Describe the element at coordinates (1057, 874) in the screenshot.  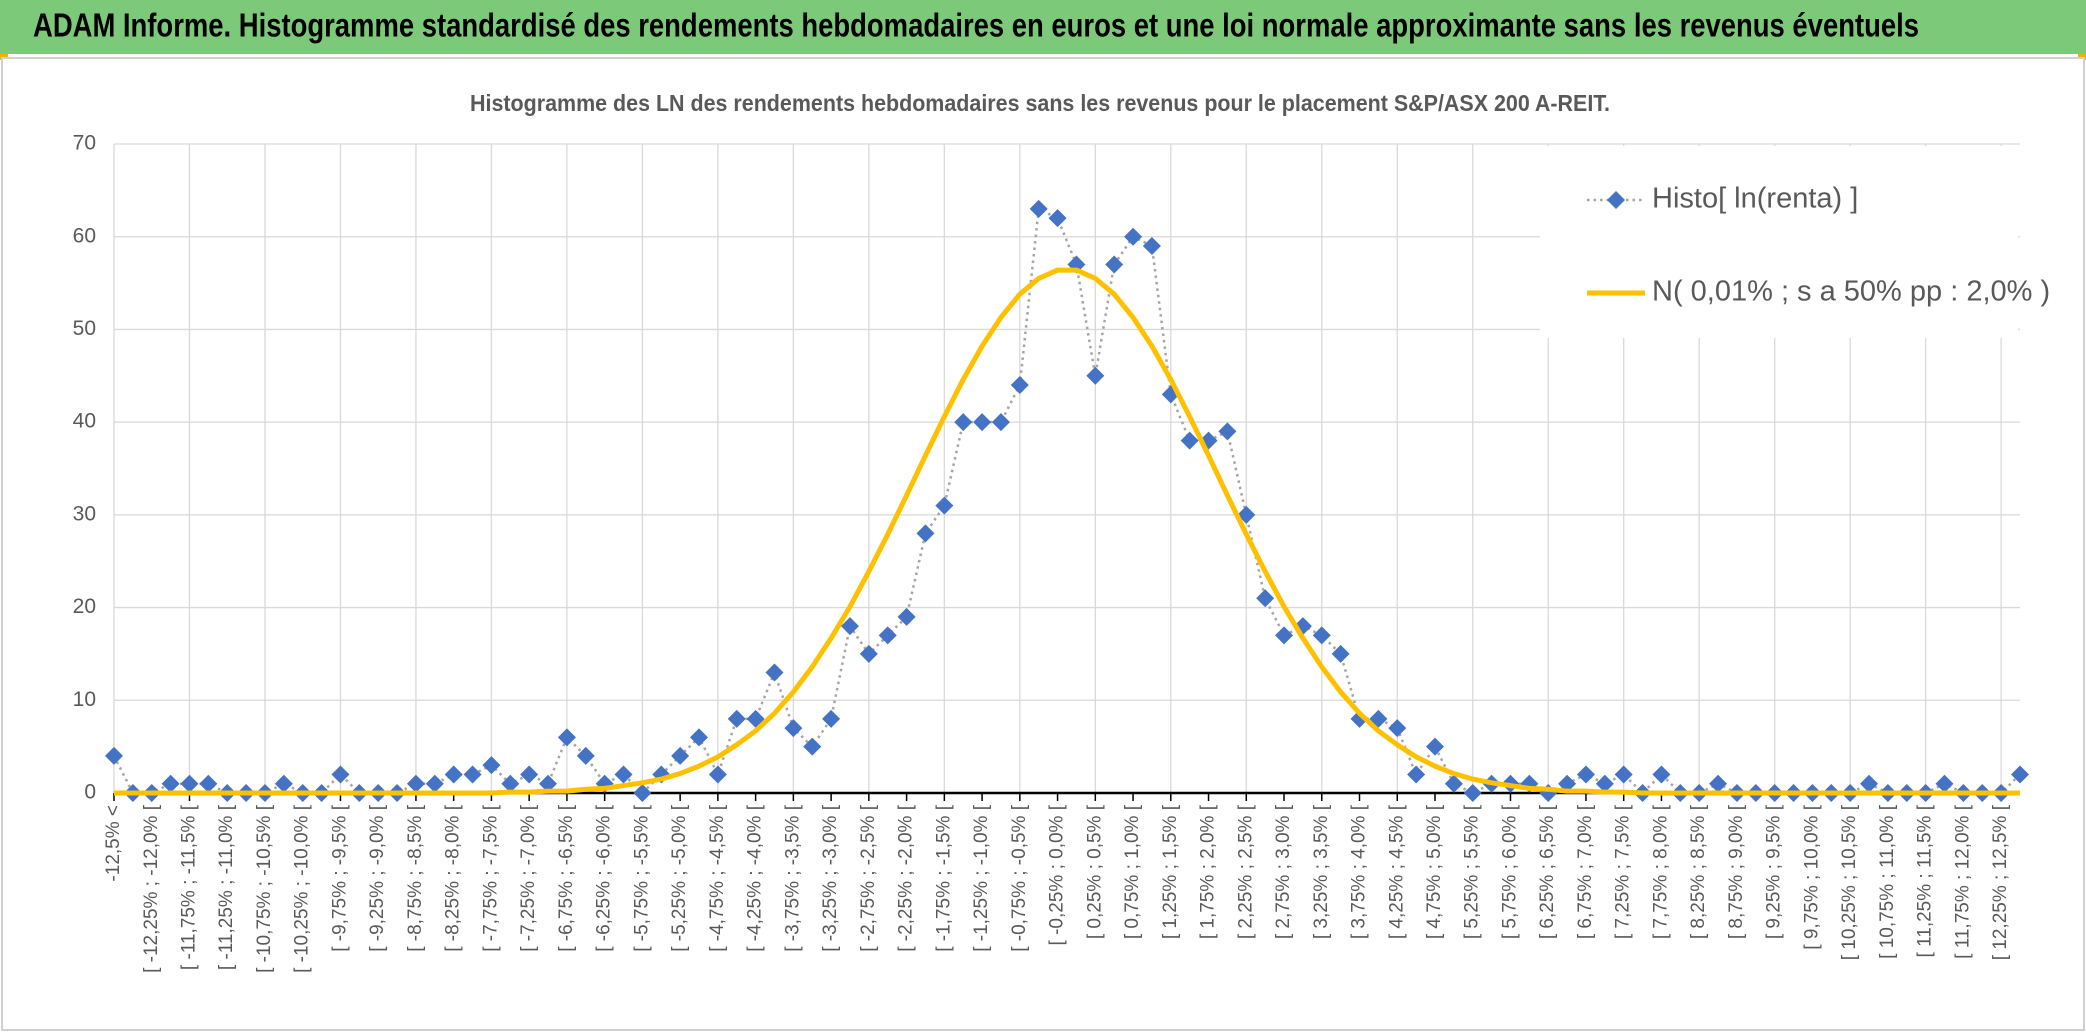
I see `x-tick-label: [ -0,25% ; 0,0% [` at that location.